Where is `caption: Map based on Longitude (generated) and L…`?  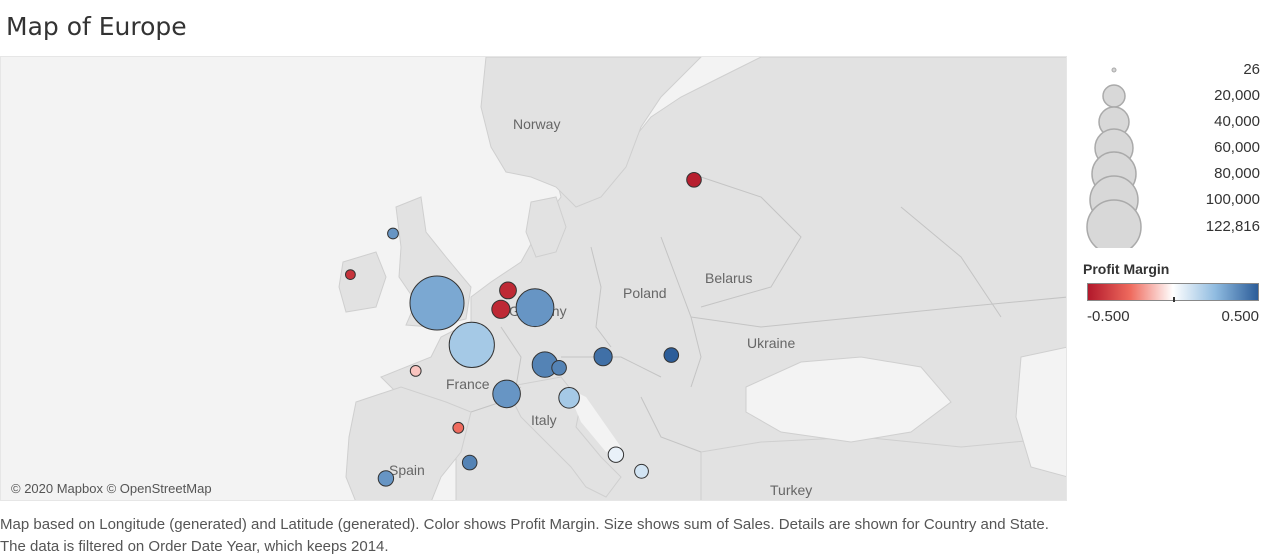 caption: Map based on Longitude (generated) and L… is located at coordinates (524, 535).